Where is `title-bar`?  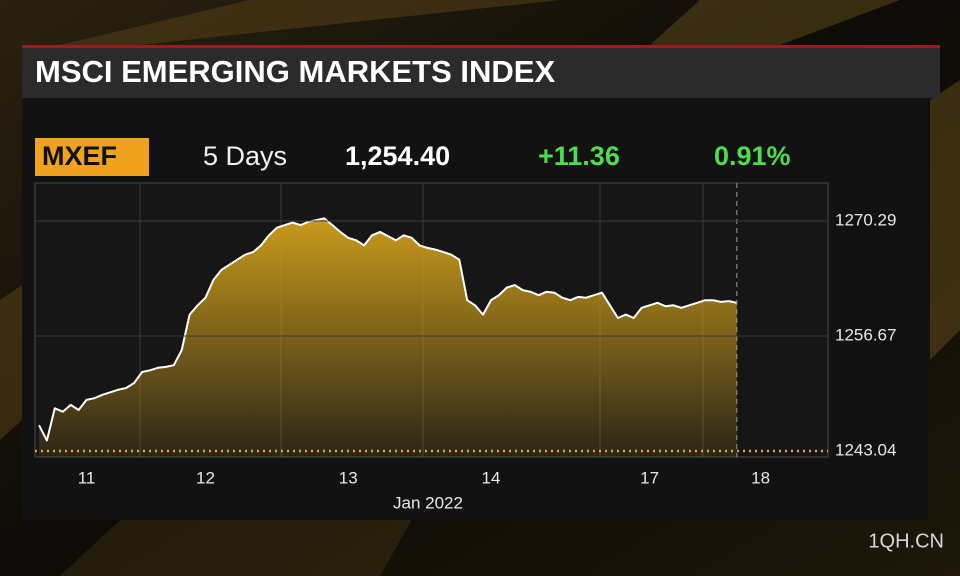 title-bar is located at coordinates (481, 73).